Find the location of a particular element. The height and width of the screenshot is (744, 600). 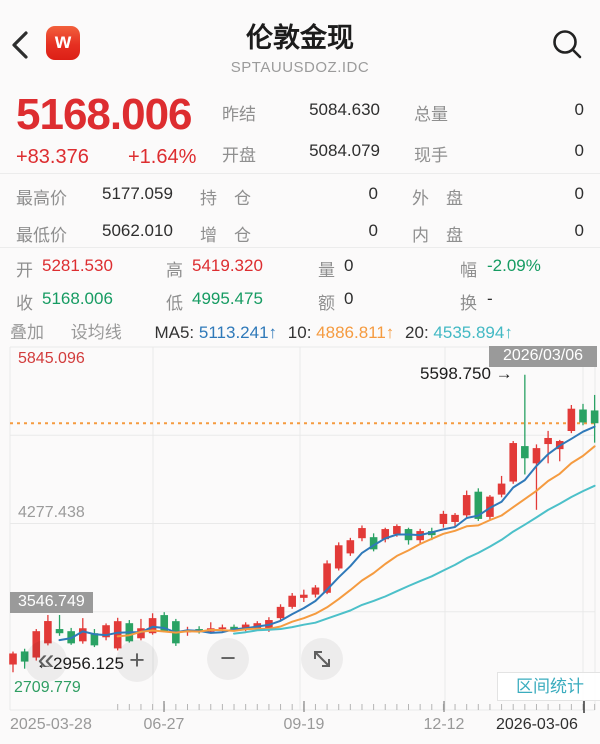

zoom-in-button: + is located at coordinates (137, 661).